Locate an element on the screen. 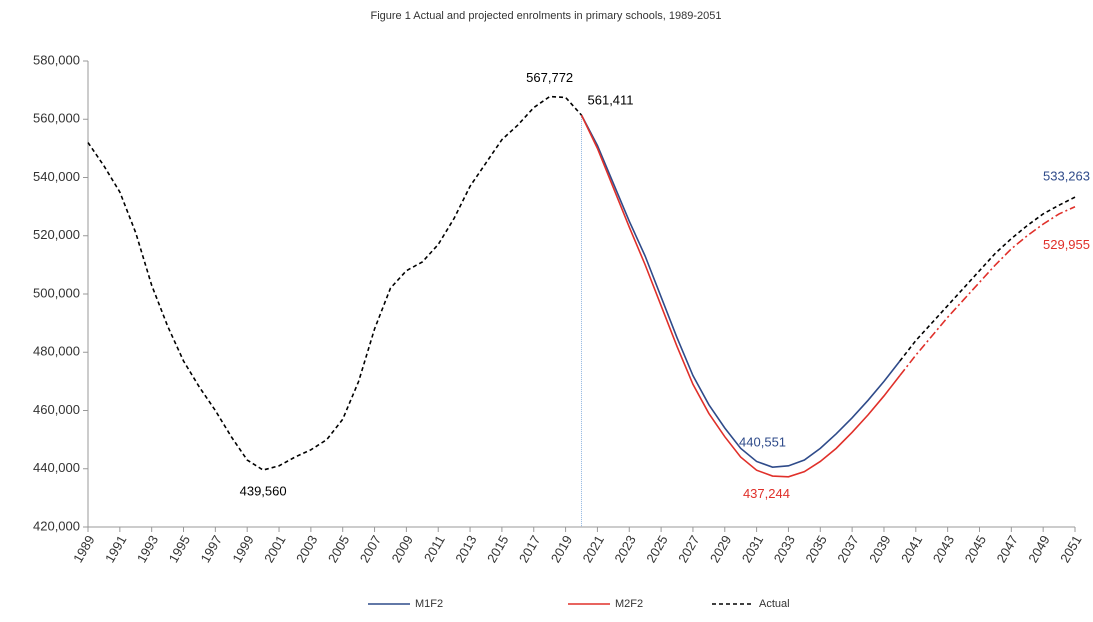  x-tick-label: 2015 is located at coordinates (497, 549).